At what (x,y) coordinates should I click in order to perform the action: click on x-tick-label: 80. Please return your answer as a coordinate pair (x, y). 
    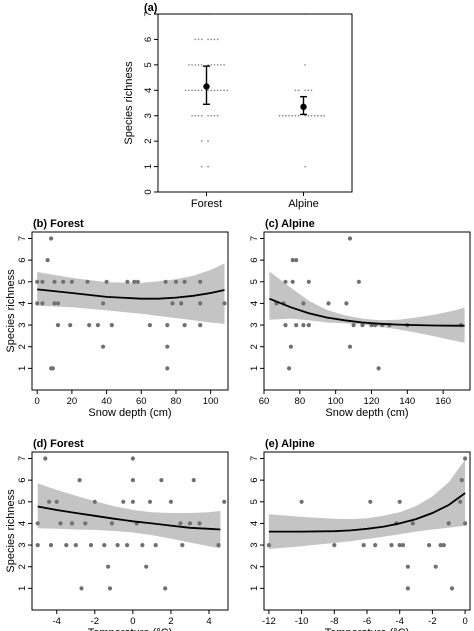
    Looking at the image, I should click on (176, 401).